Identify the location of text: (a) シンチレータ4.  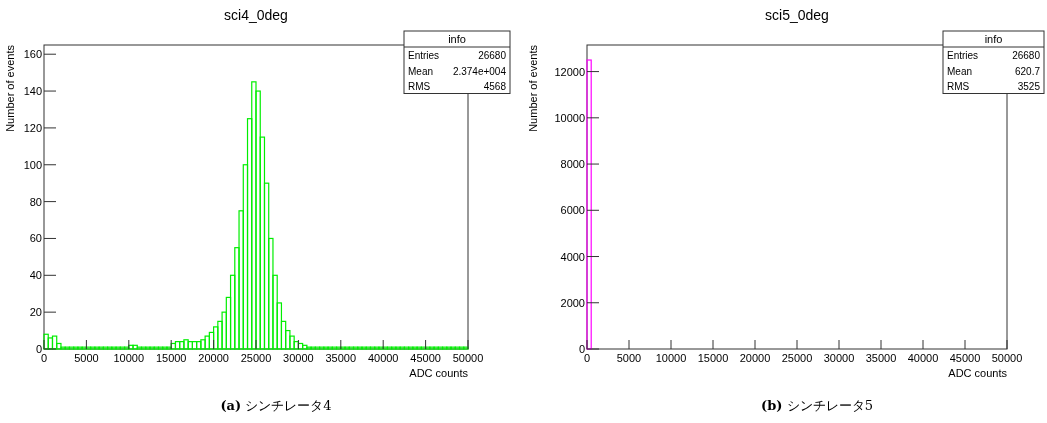
(276, 405).